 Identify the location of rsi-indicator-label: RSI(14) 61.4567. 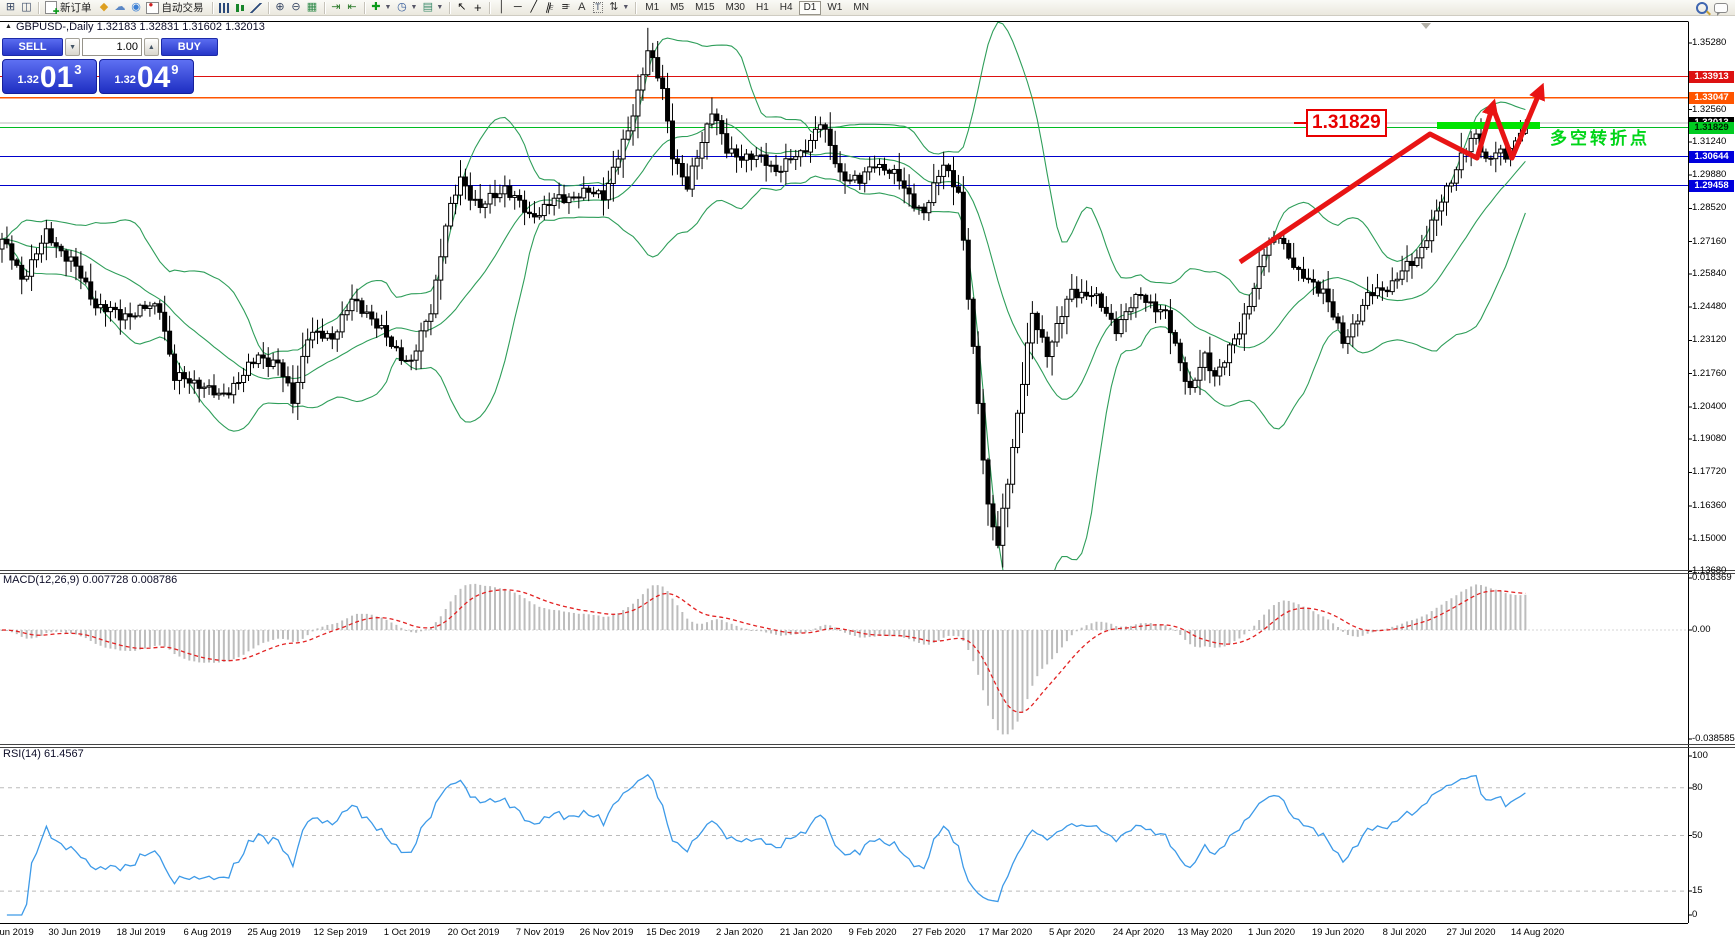
(43, 754).